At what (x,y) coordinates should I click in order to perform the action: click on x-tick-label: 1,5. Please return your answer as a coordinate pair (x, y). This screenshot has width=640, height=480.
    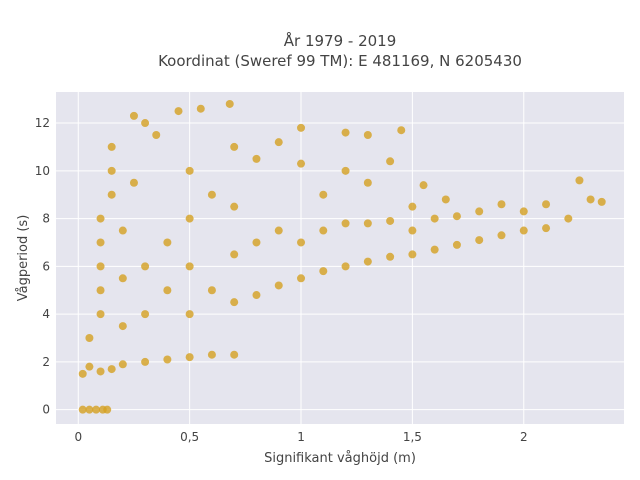
    Looking at the image, I should click on (412, 437).